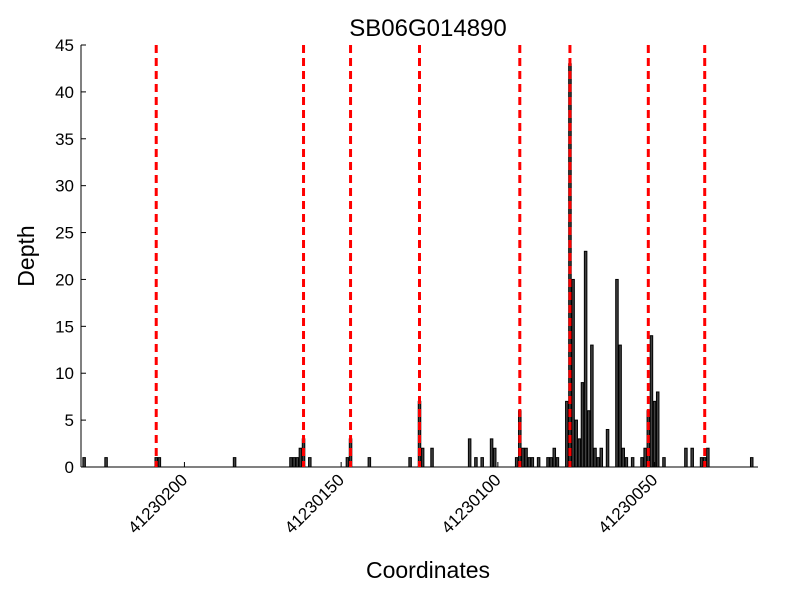  What do you see at coordinates (26, 255) in the screenshot?
I see `y-axis-label: Depth` at bounding box center [26, 255].